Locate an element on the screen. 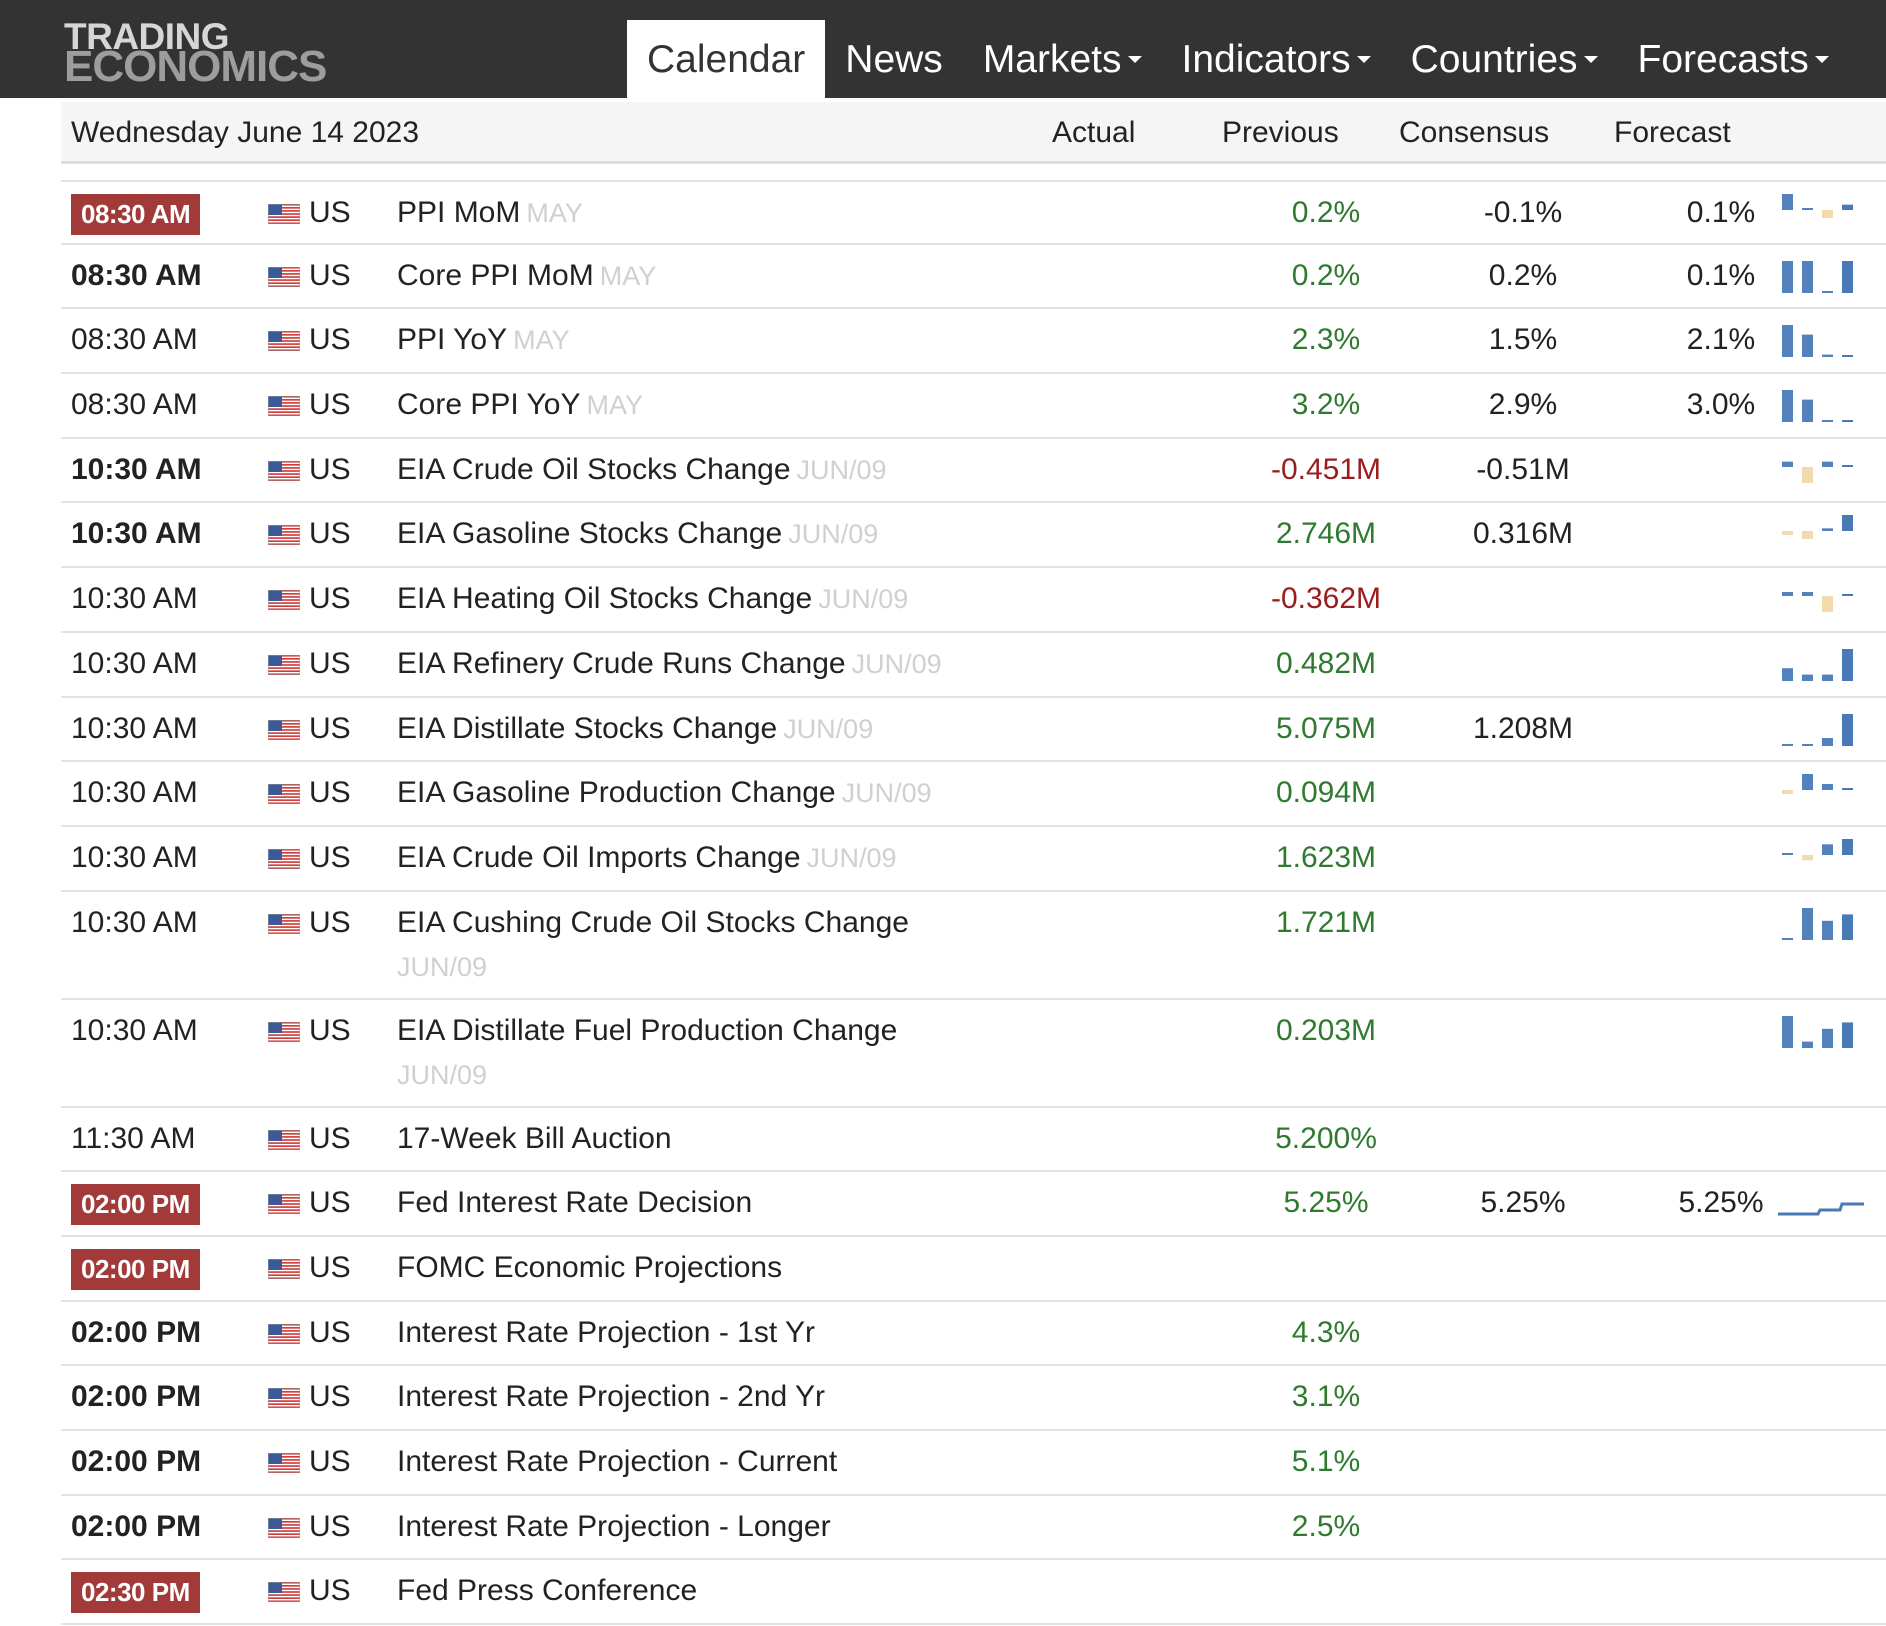 The width and height of the screenshot is (1886, 1626). event-link: EIA Crude Oil Imports Change JUN/09 is located at coordinates (647, 858).